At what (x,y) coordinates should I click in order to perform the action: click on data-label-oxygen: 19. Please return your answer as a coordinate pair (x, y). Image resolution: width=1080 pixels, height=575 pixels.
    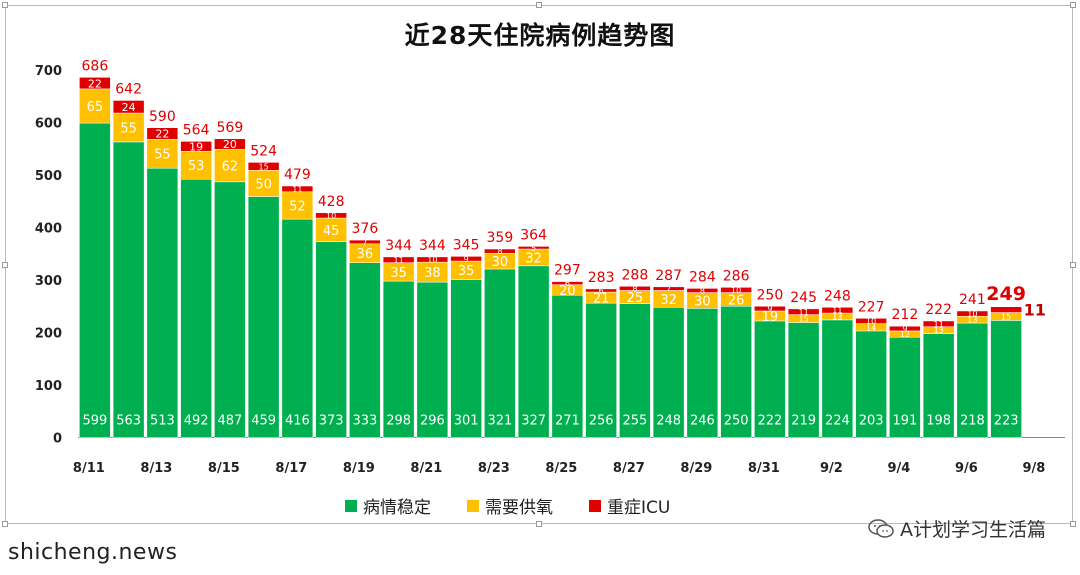
    Looking at the image, I should click on (770, 317).